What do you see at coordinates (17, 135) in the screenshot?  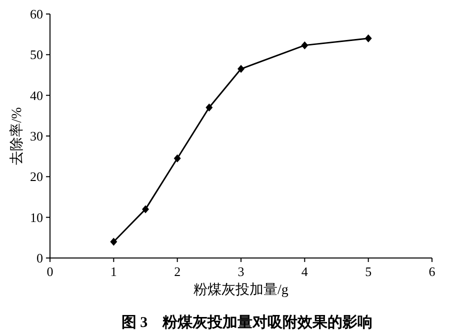 I see `y-axis-title: 去除率/%` at bounding box center [17, 135].